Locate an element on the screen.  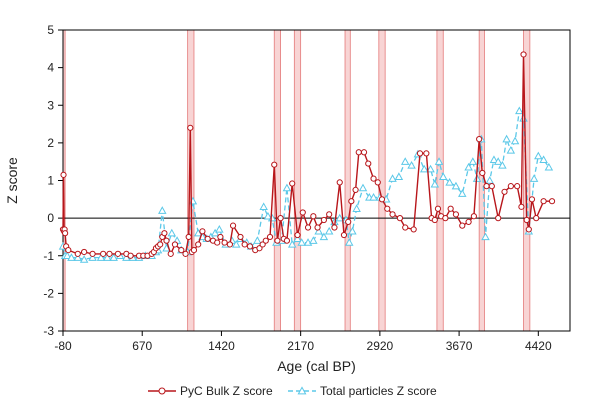
legend: PyC Bulk Z score Total particles Z score is located at coordinates (292, 391).